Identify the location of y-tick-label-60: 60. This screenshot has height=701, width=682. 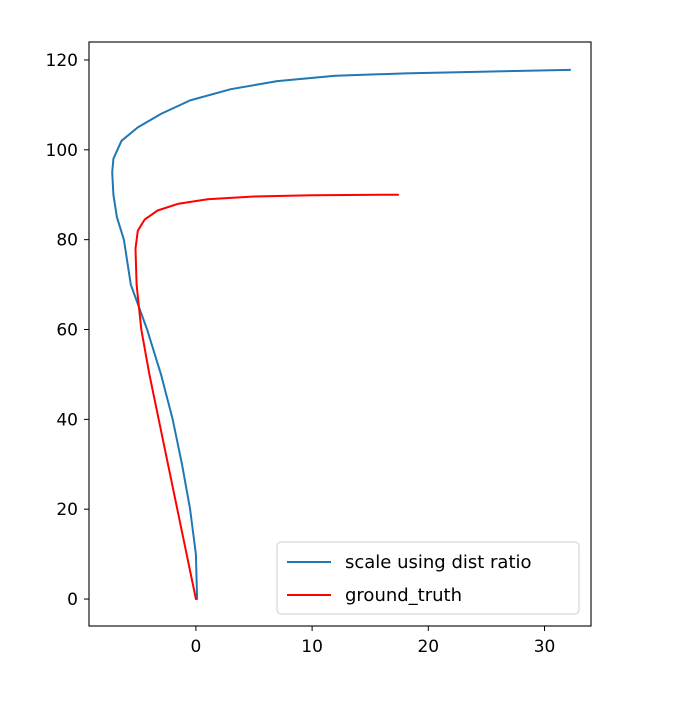
(67, 331).